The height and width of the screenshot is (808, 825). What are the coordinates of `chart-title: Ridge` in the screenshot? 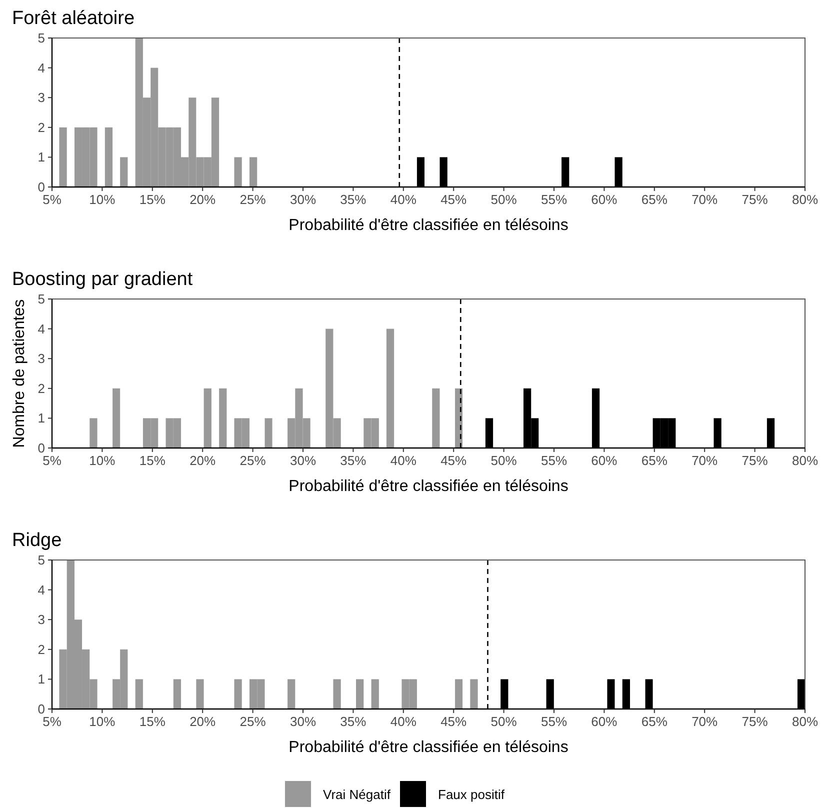 It's located at (37, 540).